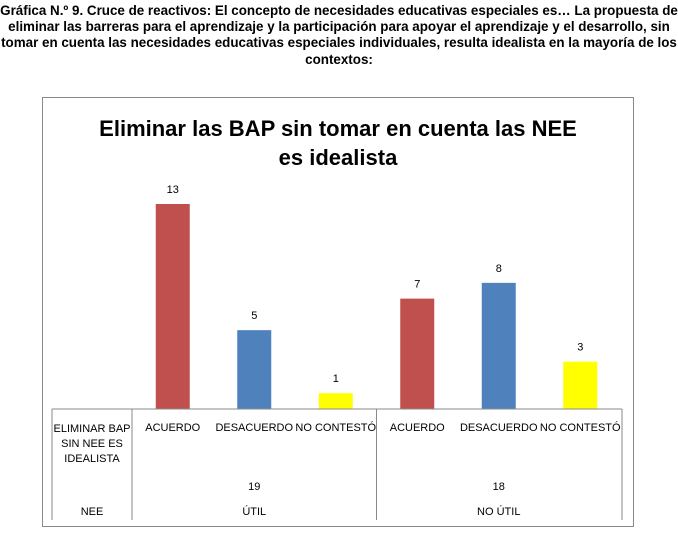 The image size is (678, 537). Describe the element at coordinates (580, 348) in the screenshot. I see `data-label: 3` at that location.